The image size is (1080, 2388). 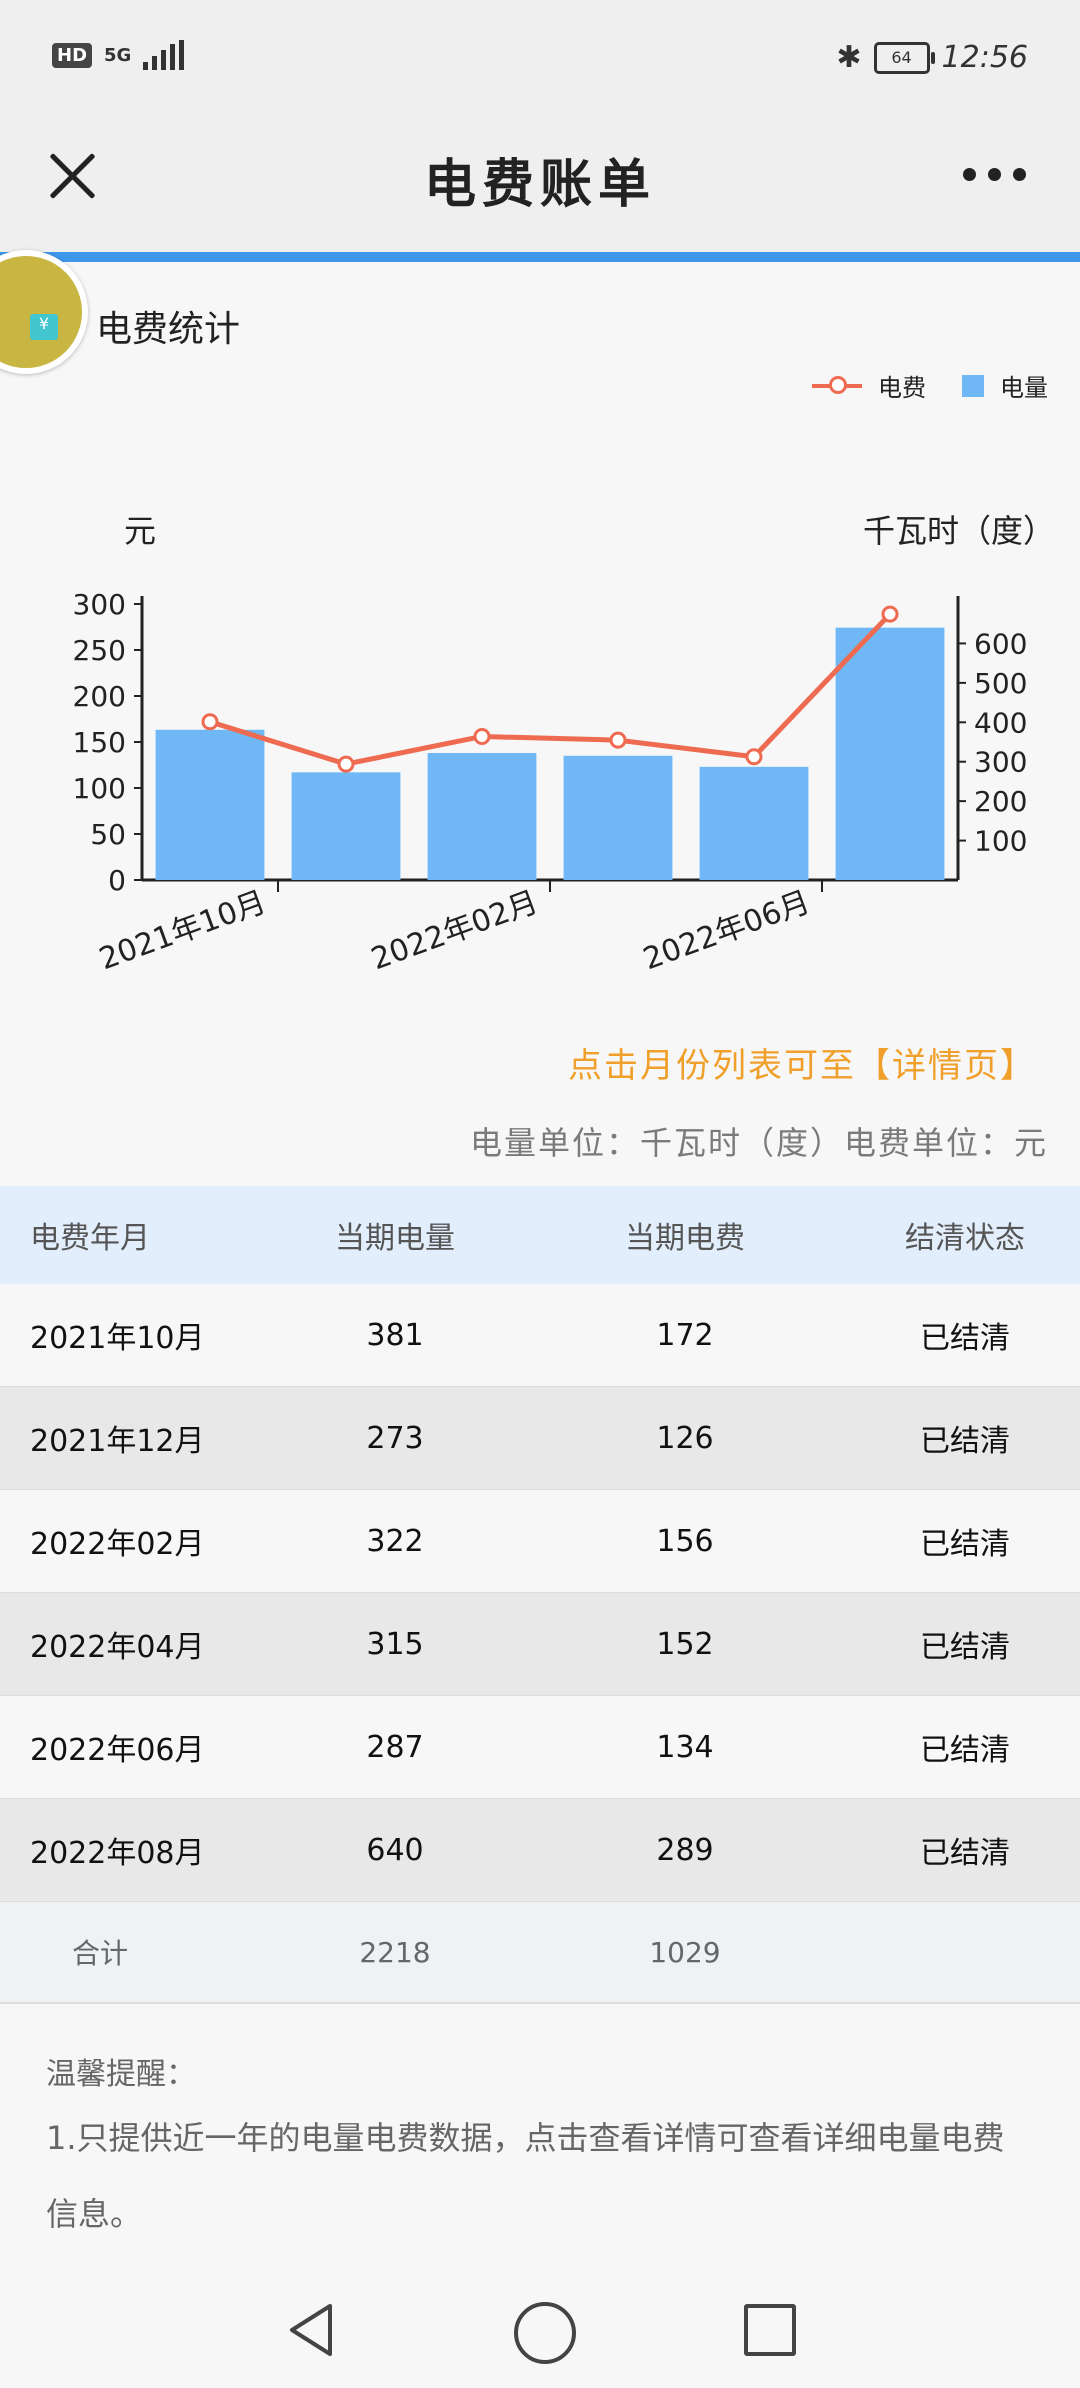 What do you see at coordinates (540, 257) in the screenshot?
I see `accent-bar` at bounding box center [540, 257].